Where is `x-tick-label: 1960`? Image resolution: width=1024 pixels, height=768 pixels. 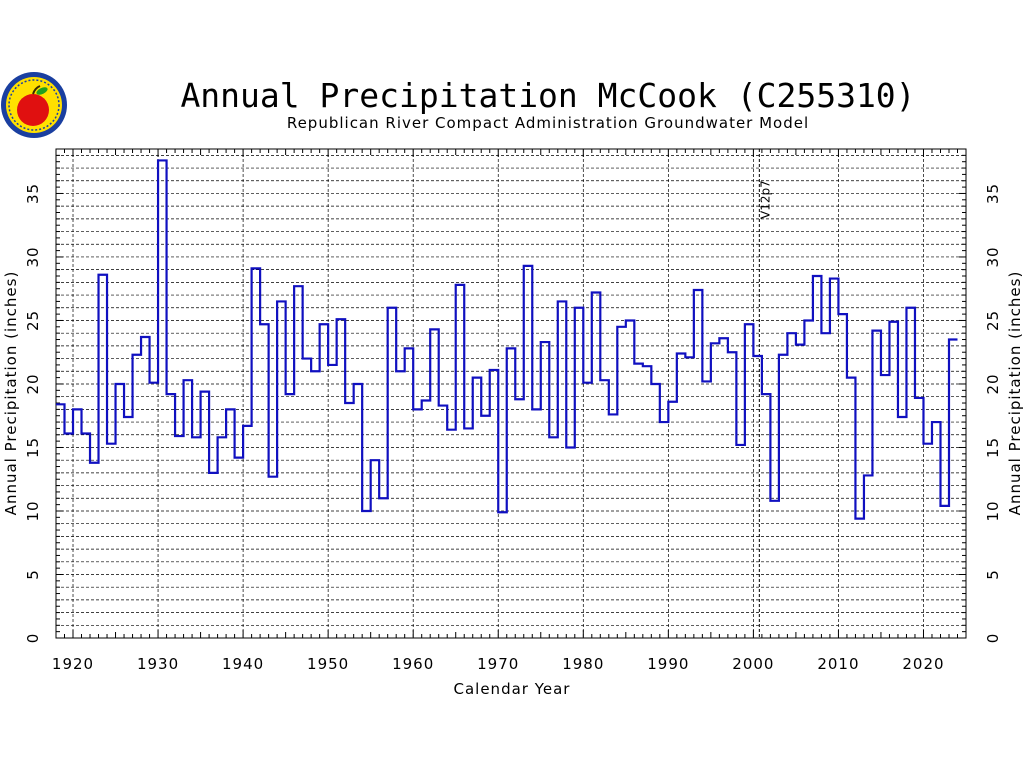 x-tick-label: 1960 is located at coordinates (413, 664).